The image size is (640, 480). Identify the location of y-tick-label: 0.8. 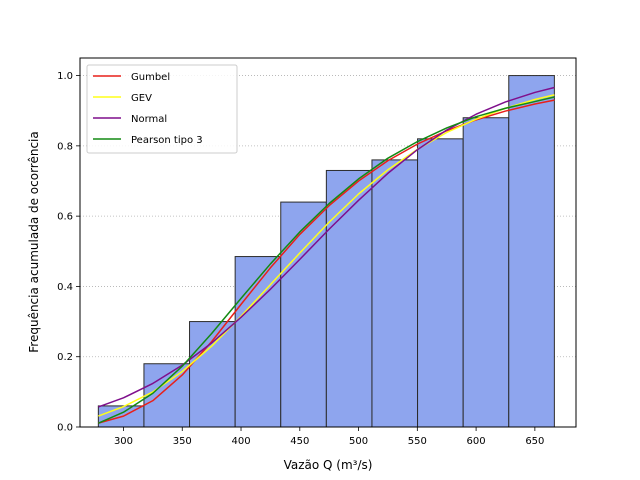
(65, 146).